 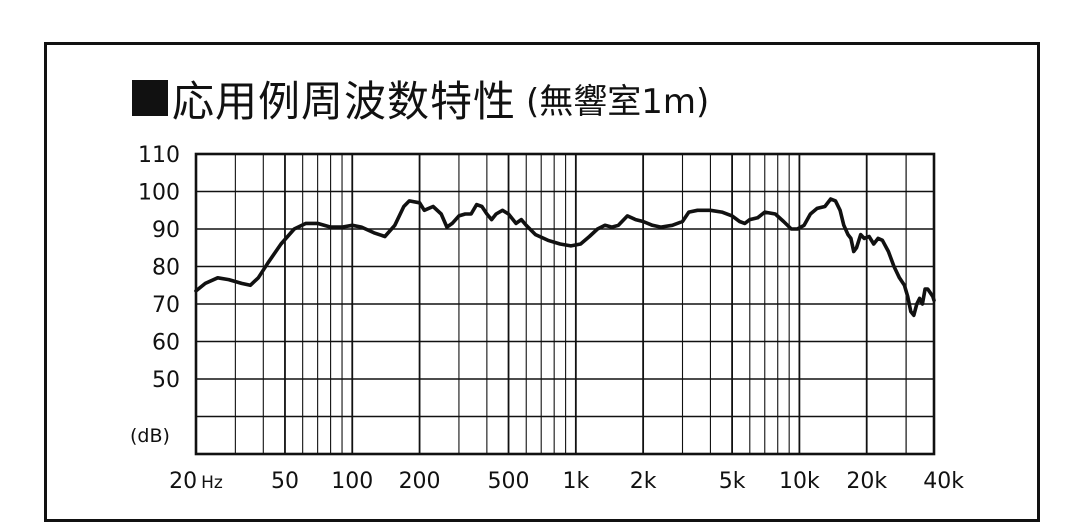 What do you see at coordinates (420, 481) in the screenshot?
I see `x-tick-label: 200` at bounding box center [420, 481].